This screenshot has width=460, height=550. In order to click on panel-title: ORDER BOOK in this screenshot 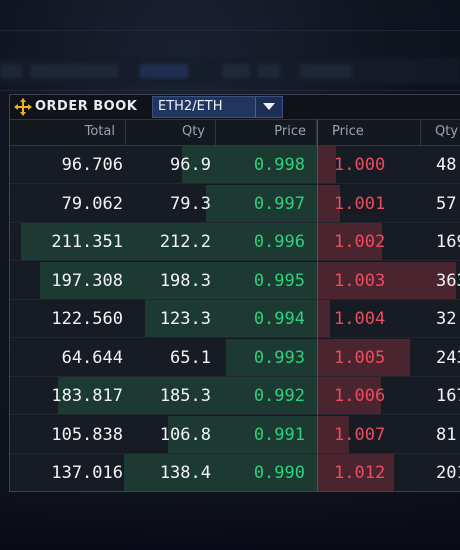, I will do `click(86, 106)`.